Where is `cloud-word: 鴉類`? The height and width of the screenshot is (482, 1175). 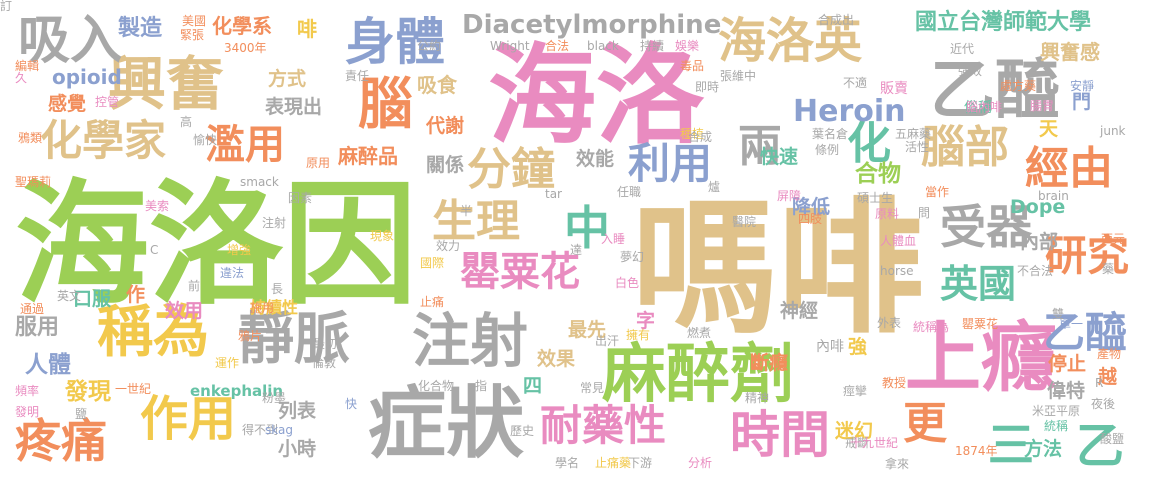
cloud-word: 鴉類 is located at coordinates (30, 138).